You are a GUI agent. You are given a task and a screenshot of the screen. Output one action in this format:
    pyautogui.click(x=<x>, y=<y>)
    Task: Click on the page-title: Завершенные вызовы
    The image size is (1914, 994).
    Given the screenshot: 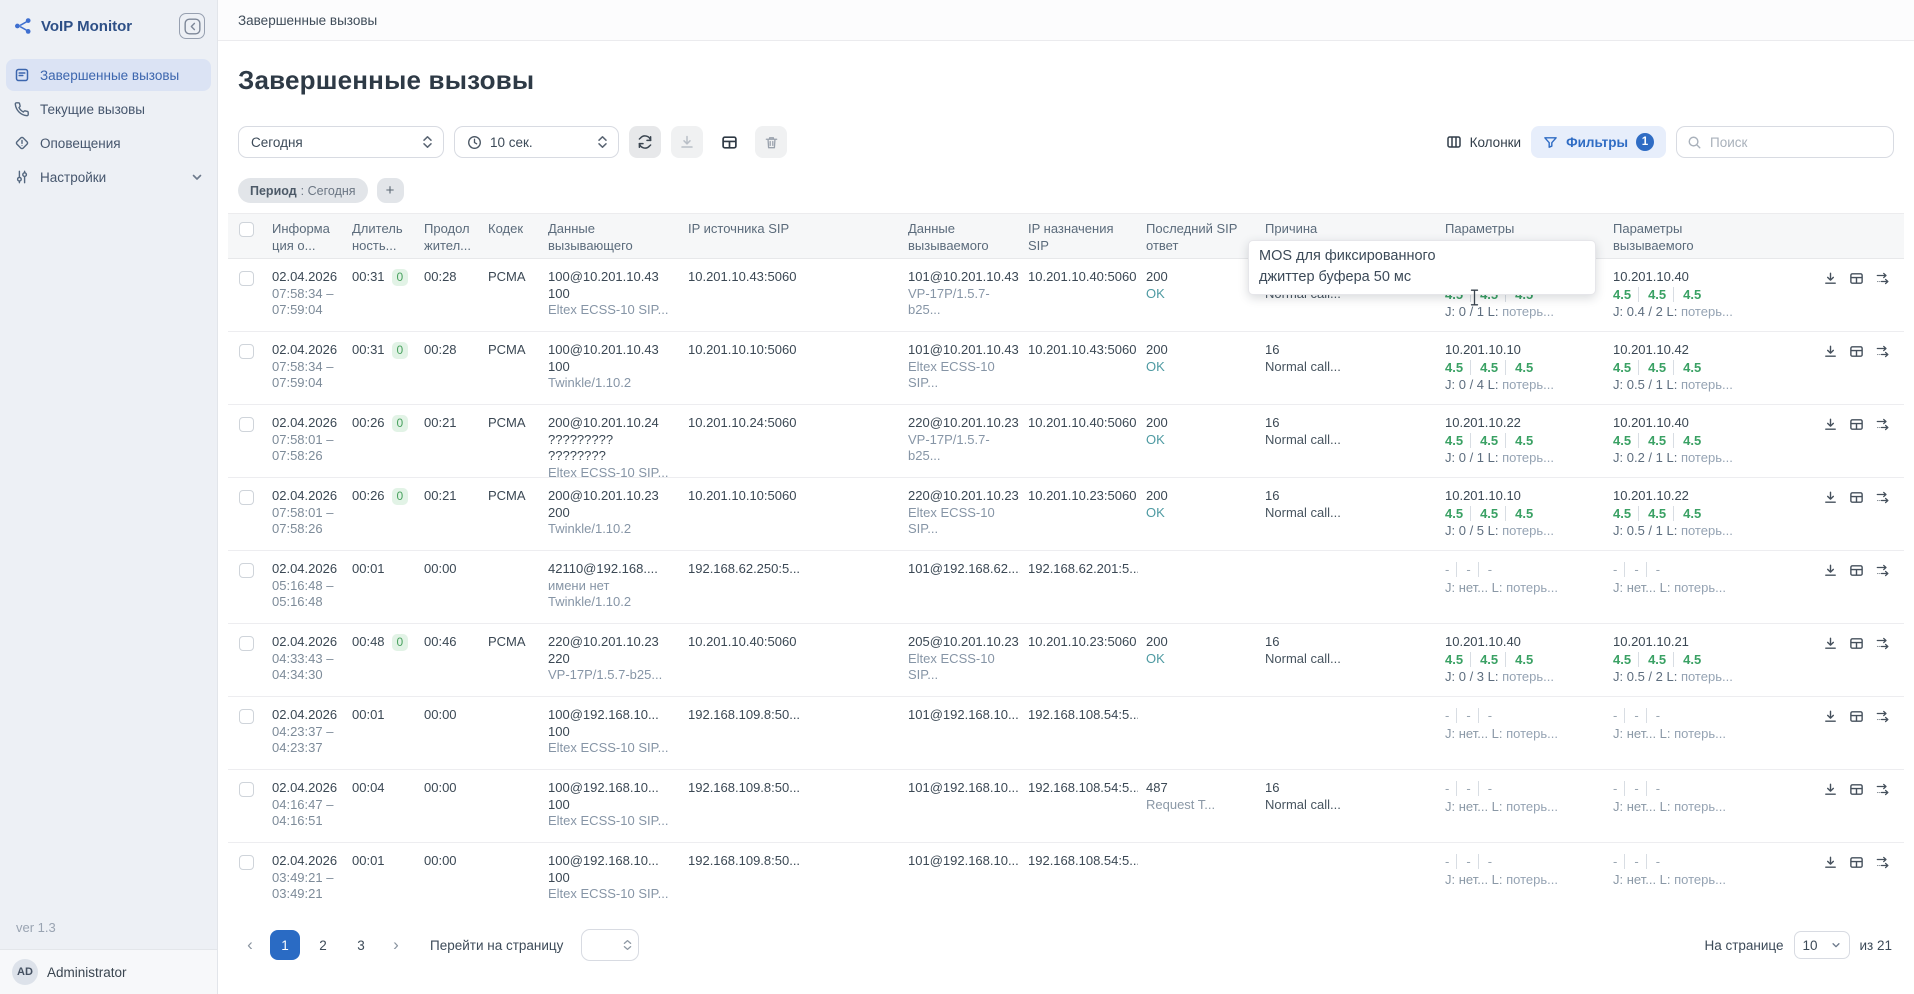 What is the action you would take?
    pyautogui.click(x=386, y=80)
    